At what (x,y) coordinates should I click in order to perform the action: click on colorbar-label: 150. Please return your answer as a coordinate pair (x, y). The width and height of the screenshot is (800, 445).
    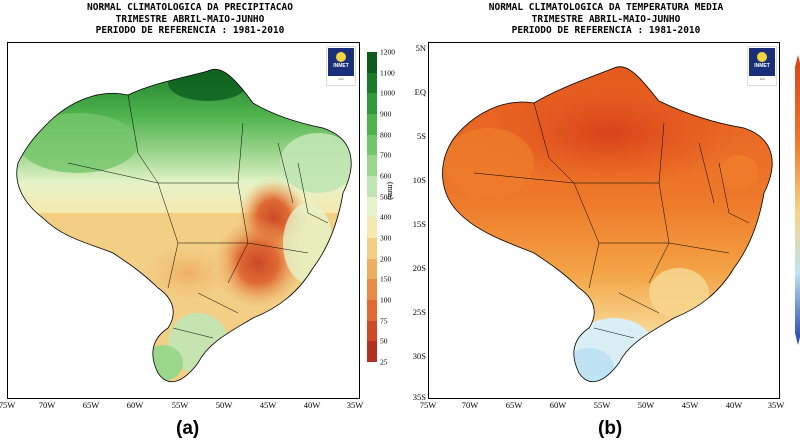
    Looking at the image, I should click on (386, 279).